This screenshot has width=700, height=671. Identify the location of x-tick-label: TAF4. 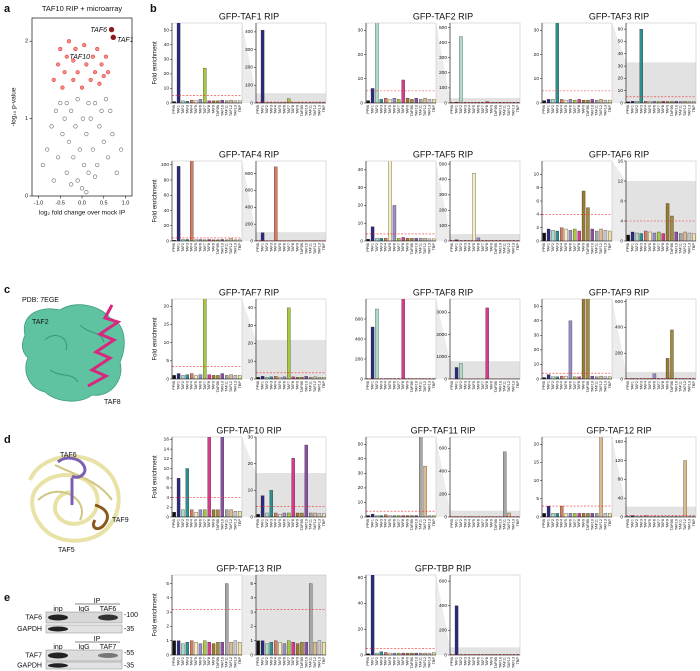
(470, 661).